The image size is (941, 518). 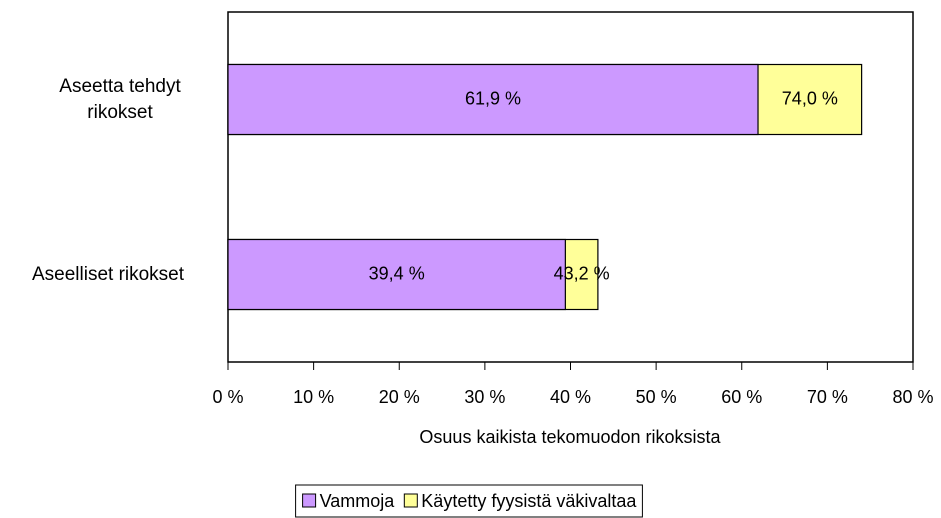 I want to click on y-tick-label: Aseelliset rikokset, so click(x=108, y=274).